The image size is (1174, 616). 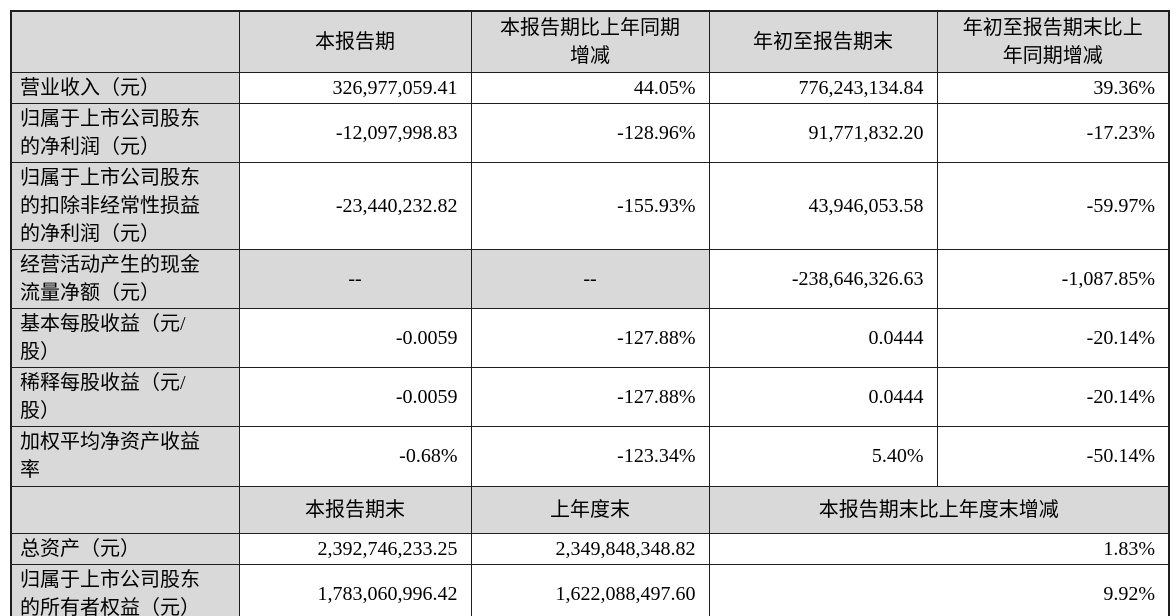 I want to click on header-current-period-end: 本报告期末, so click(x=355, y=509).